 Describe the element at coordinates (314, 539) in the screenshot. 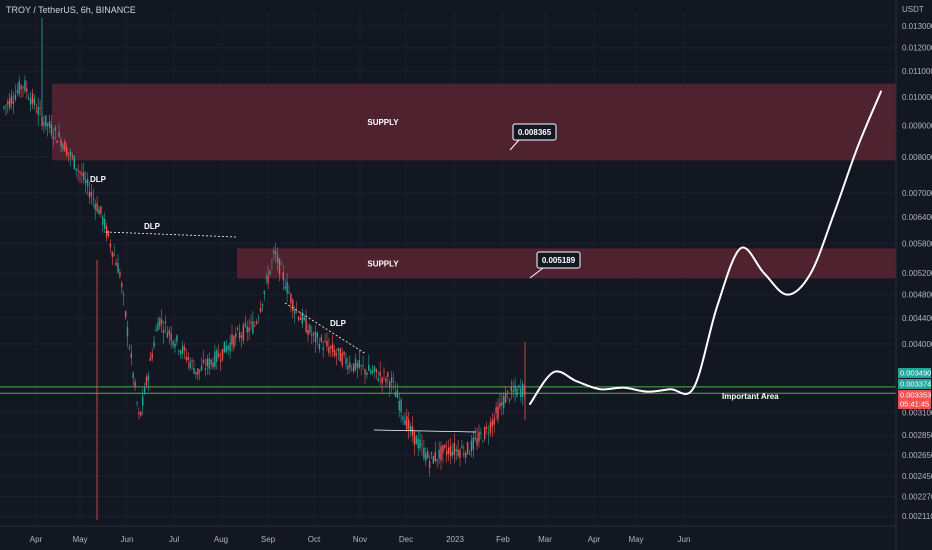

I see `time-tick-label: Oct` at that location.